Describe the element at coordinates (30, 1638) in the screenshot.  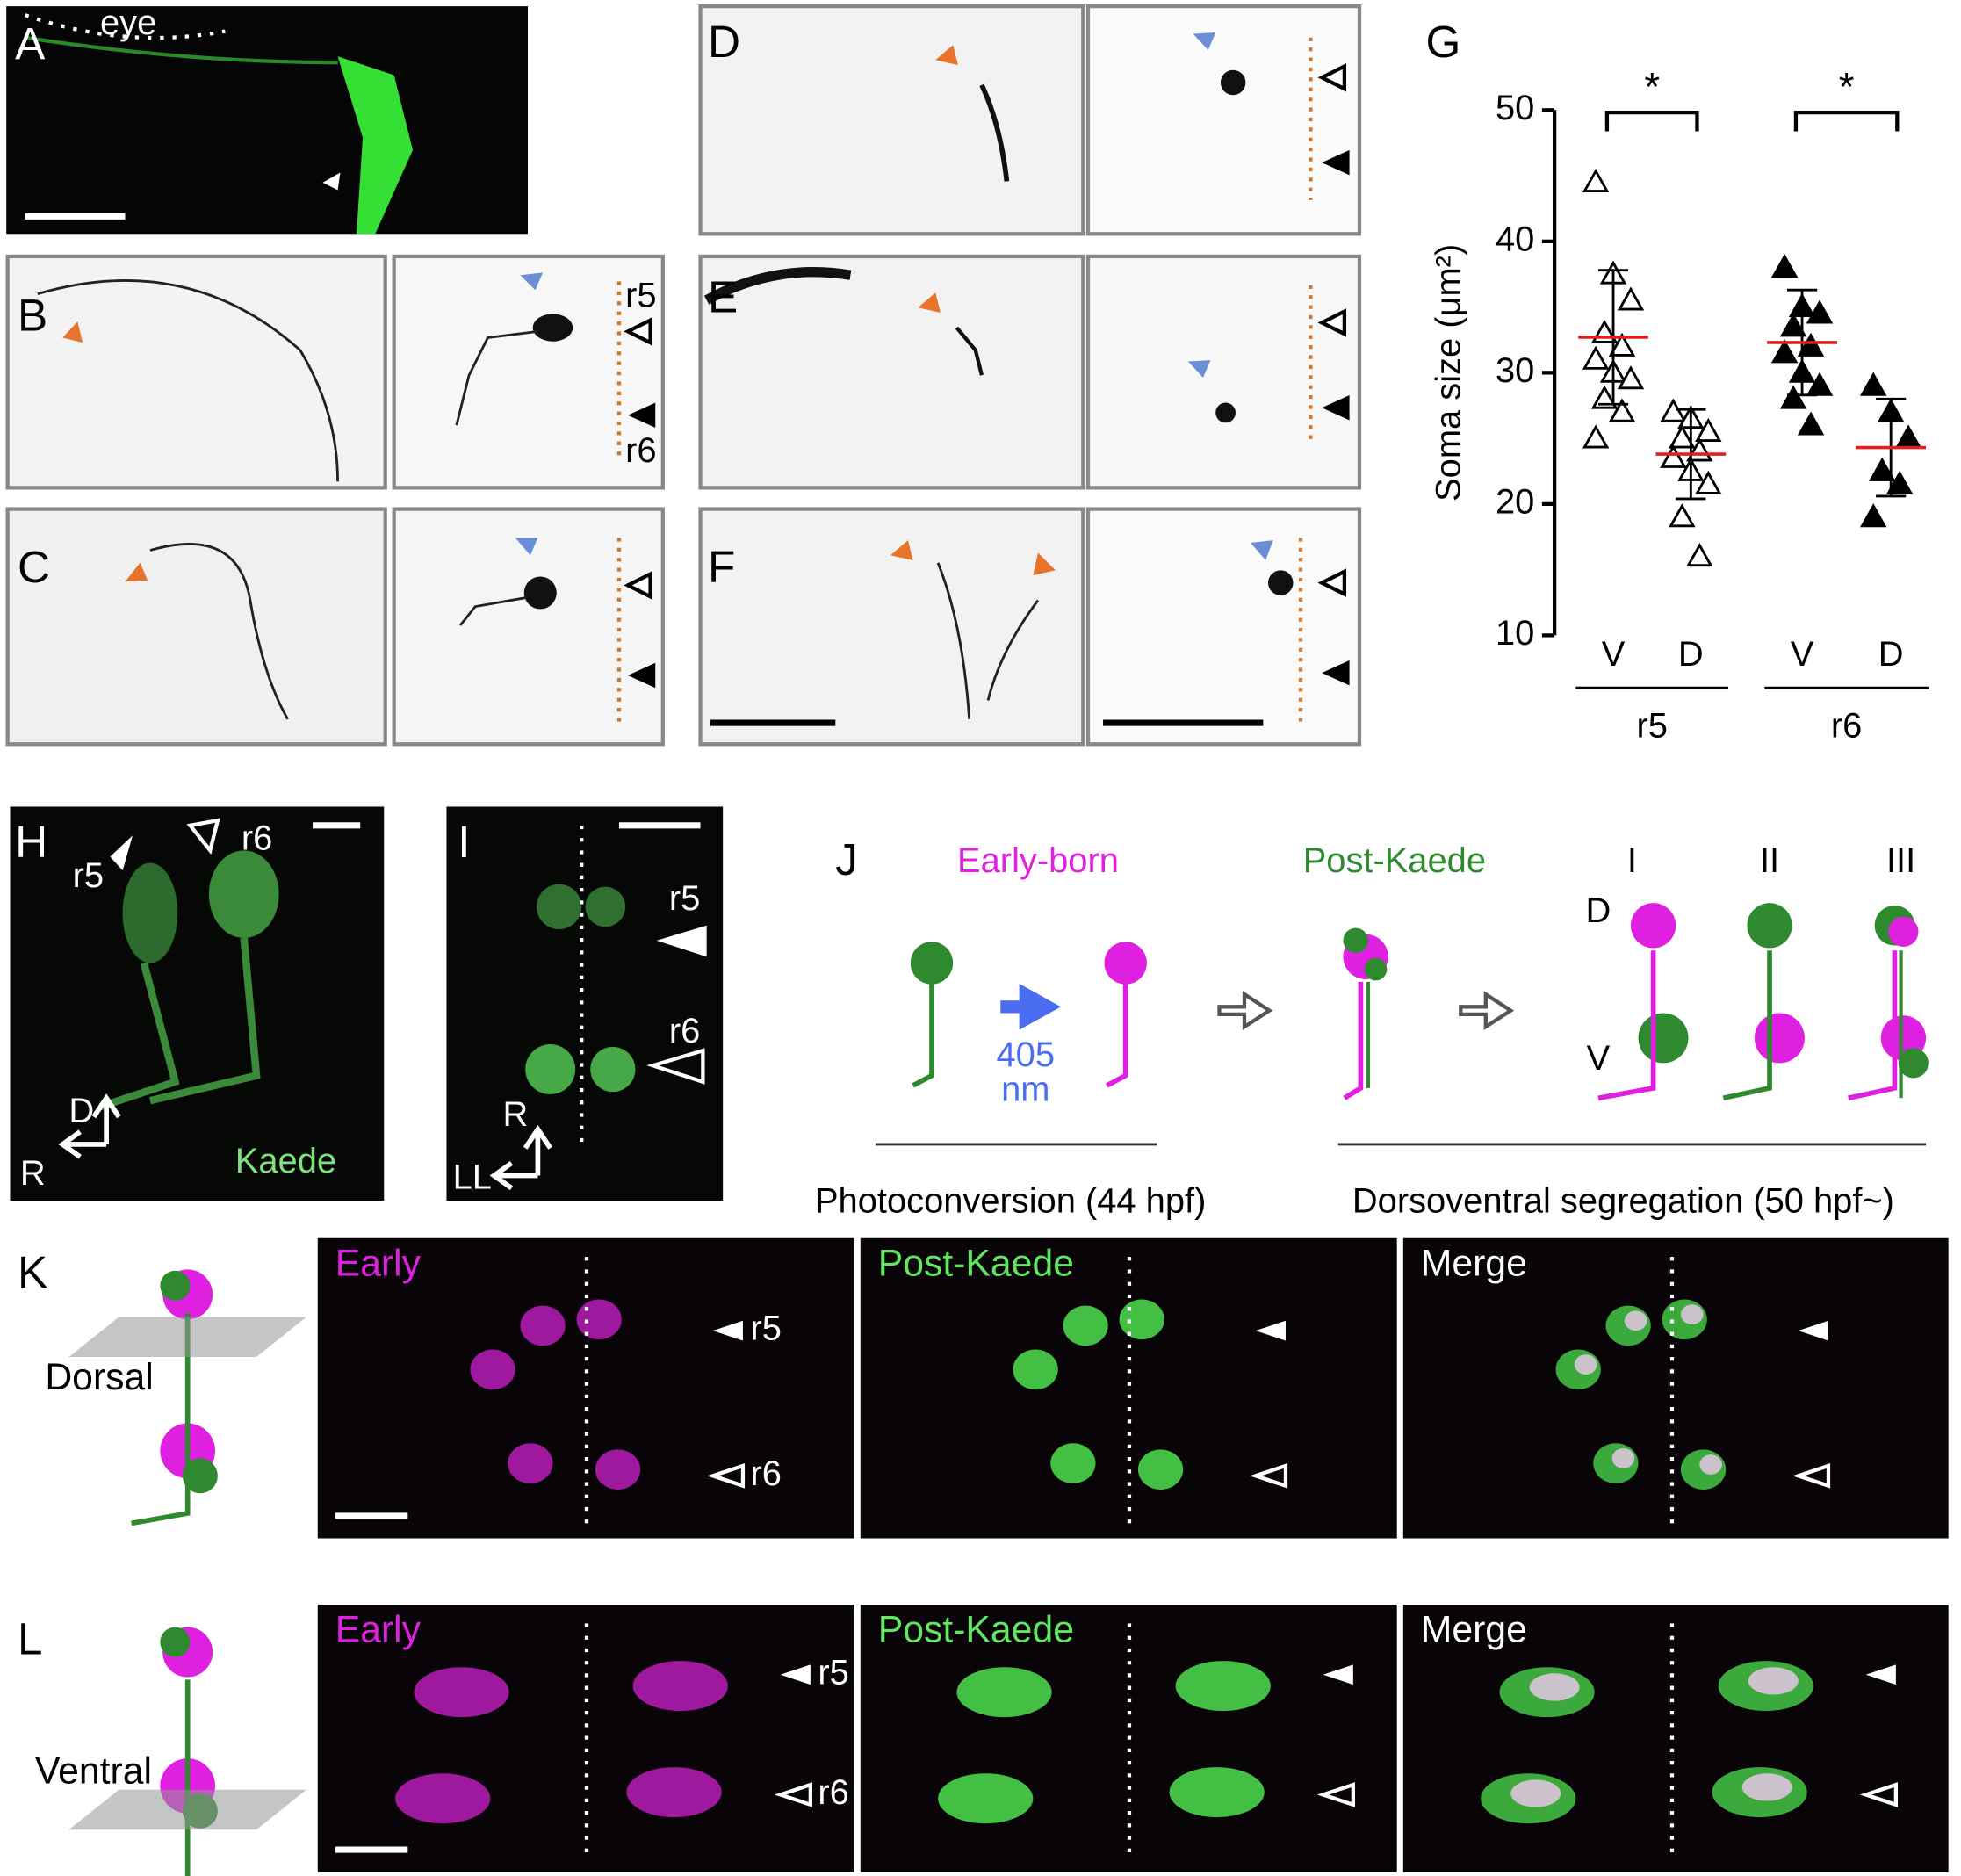
I see `panel-label: L` at that location.